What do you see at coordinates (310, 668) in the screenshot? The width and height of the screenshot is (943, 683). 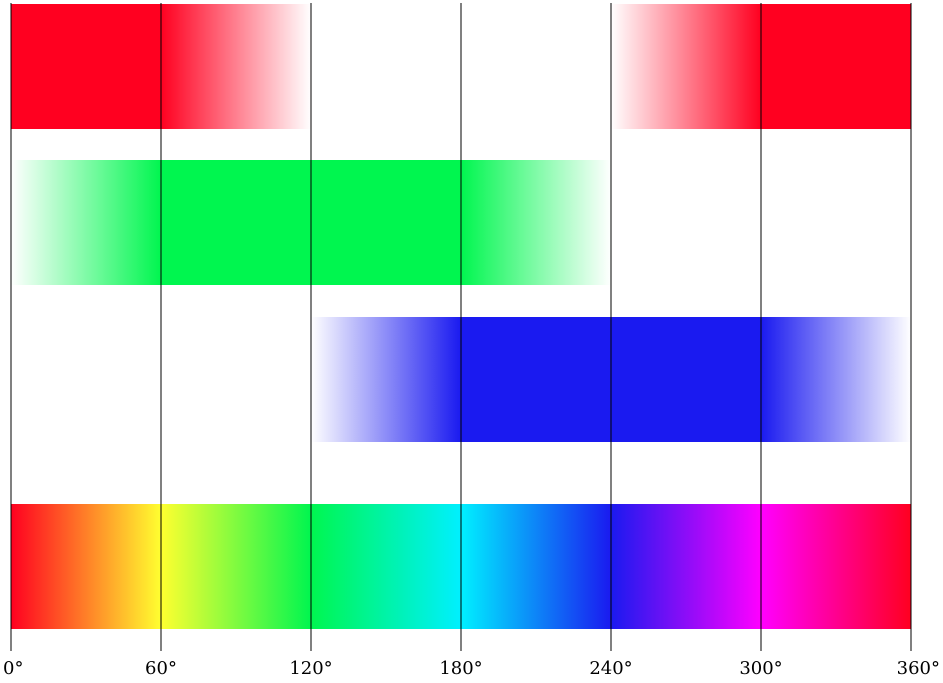 I see `tick-label-2: 120°` at bounding box center [310, 668].